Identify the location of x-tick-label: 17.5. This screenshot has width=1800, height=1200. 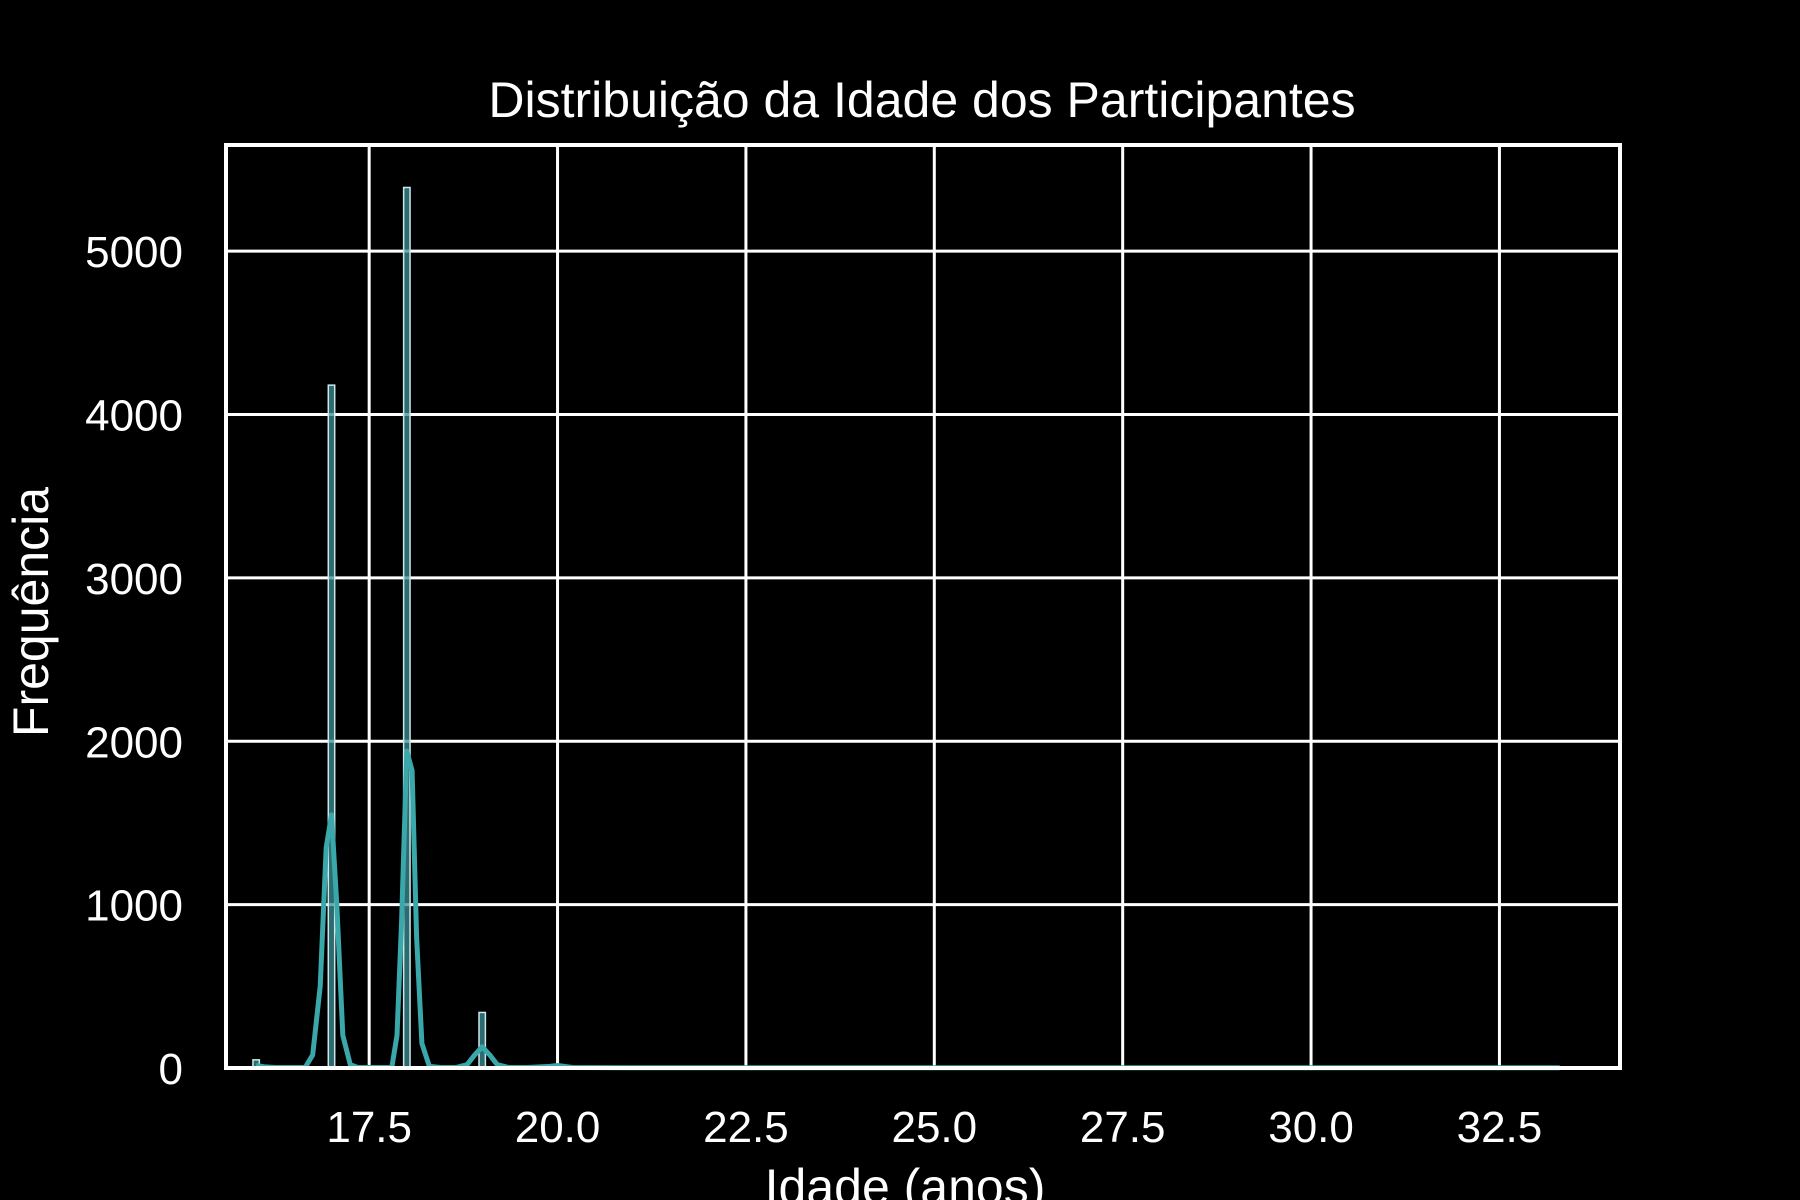
(369, 1127).